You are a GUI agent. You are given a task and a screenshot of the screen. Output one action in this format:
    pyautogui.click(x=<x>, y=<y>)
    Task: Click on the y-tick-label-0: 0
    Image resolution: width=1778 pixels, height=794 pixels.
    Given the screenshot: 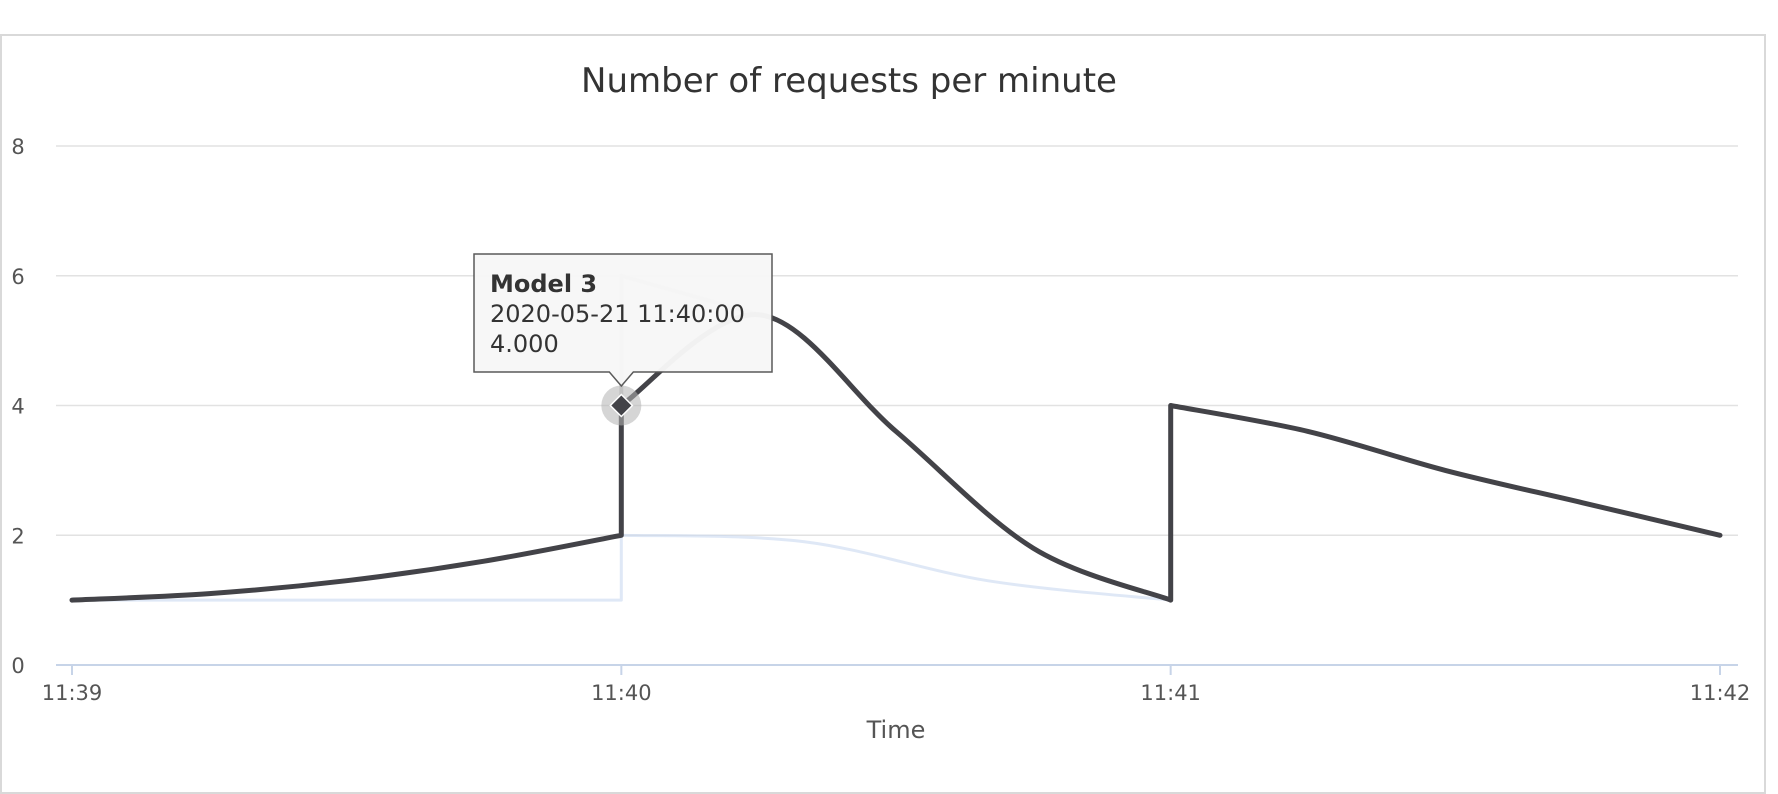 What is the action you would take?
    pyautogui.click(x=17, y=666)
    